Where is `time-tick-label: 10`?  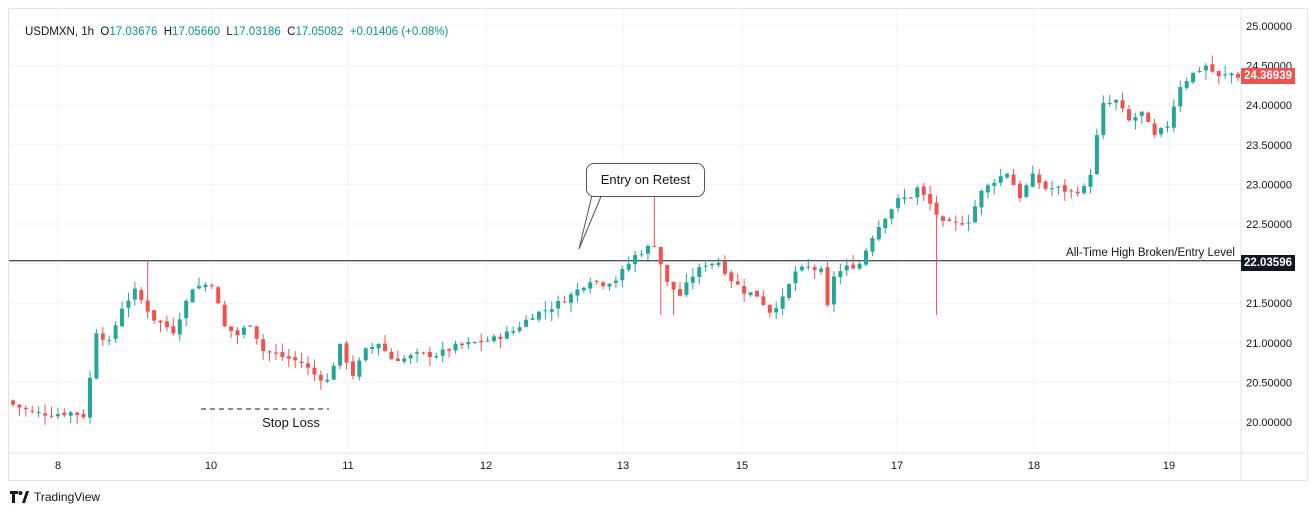 time-tick-label: 10 is located at coordinates (211, 466).